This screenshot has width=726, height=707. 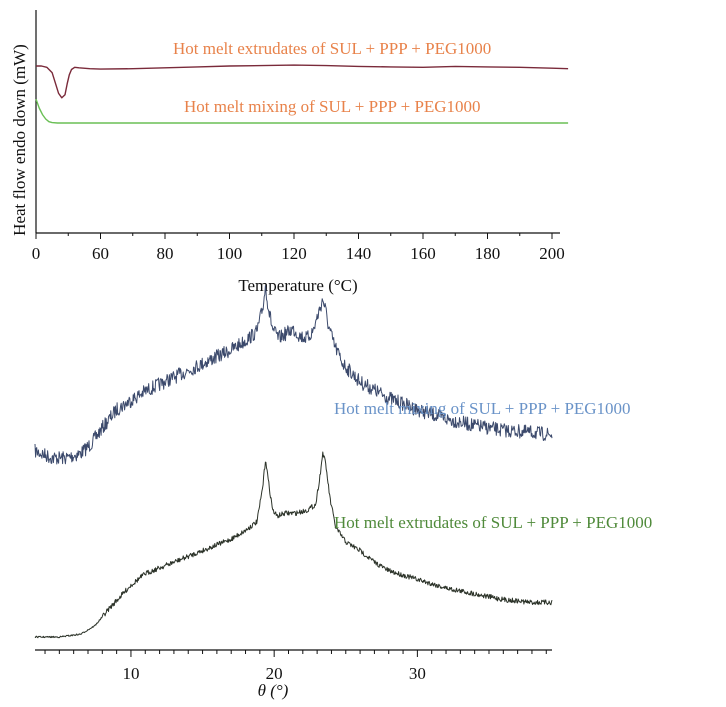 I want to click on xrd-x-tick-label: 10, so click(x=130, y=673).